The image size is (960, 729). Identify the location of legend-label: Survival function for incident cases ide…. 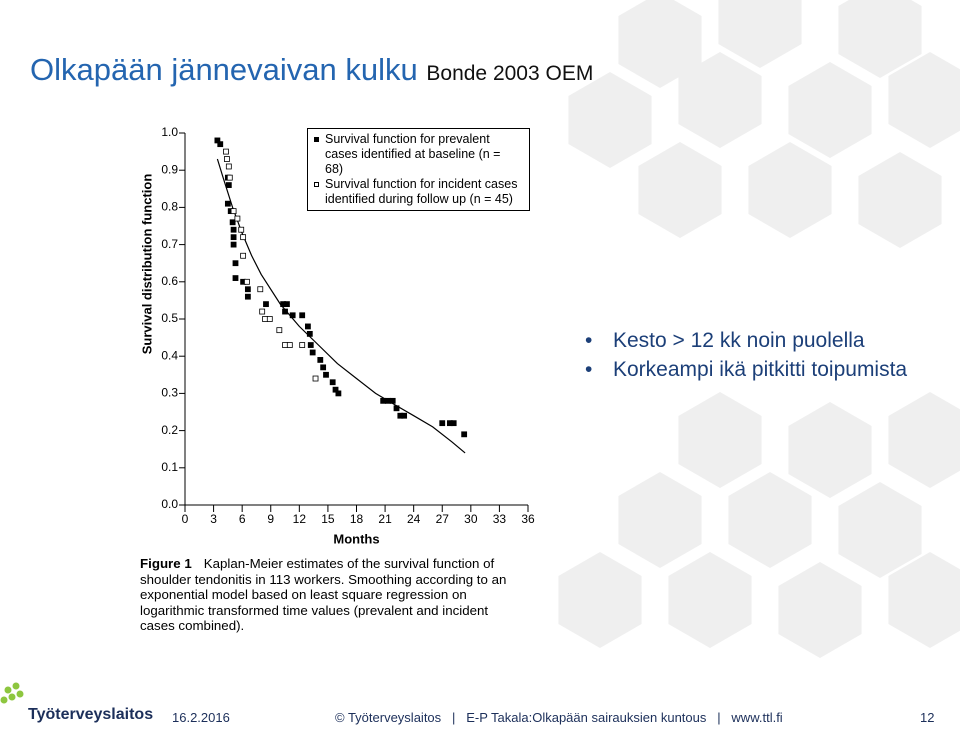
(421, 191).